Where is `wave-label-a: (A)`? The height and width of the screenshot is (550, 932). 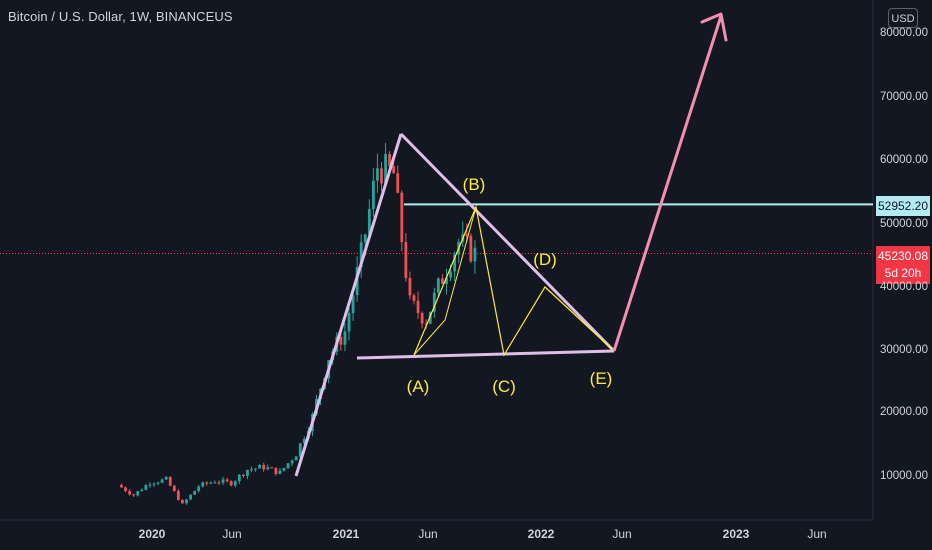 wave-label-a: (A) is located at coordinates (418, 386).